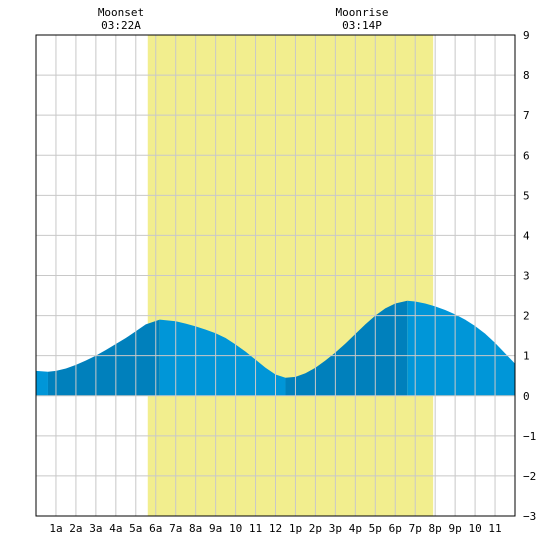  I want to click on y-tick-label: 0, so click(526, 396).